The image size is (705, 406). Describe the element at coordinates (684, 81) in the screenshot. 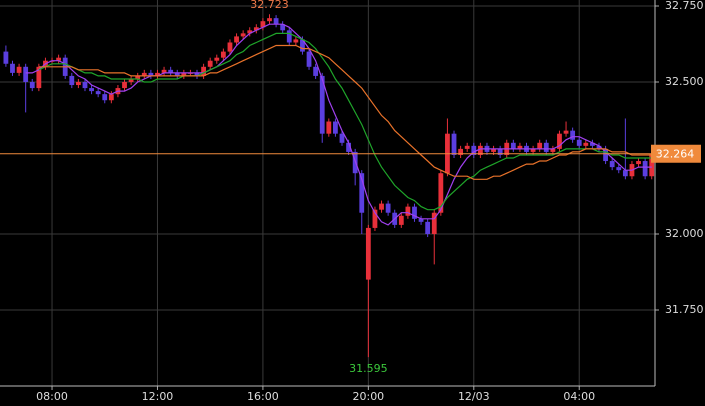

I see `y-tick-label: 32.500` at that location.